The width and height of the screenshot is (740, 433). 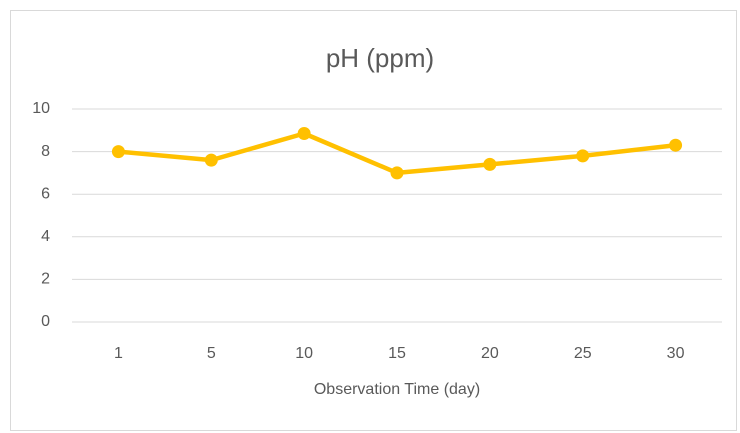 I want to click on x-tick-label: 1, so click(x=118, y=353).